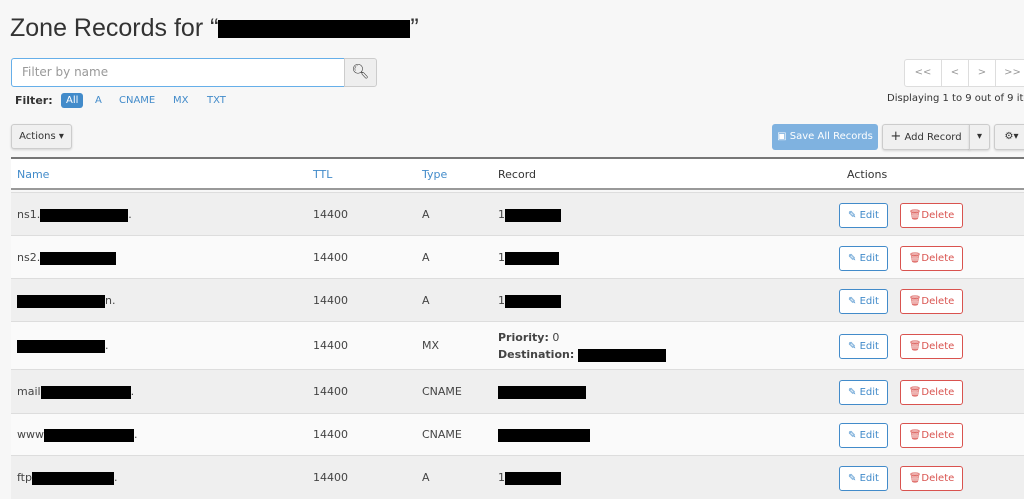  What do you see at coordinates (923, 73) in the screenshot?
I see `first-page-button: <<` at bounding box center [923, 73].